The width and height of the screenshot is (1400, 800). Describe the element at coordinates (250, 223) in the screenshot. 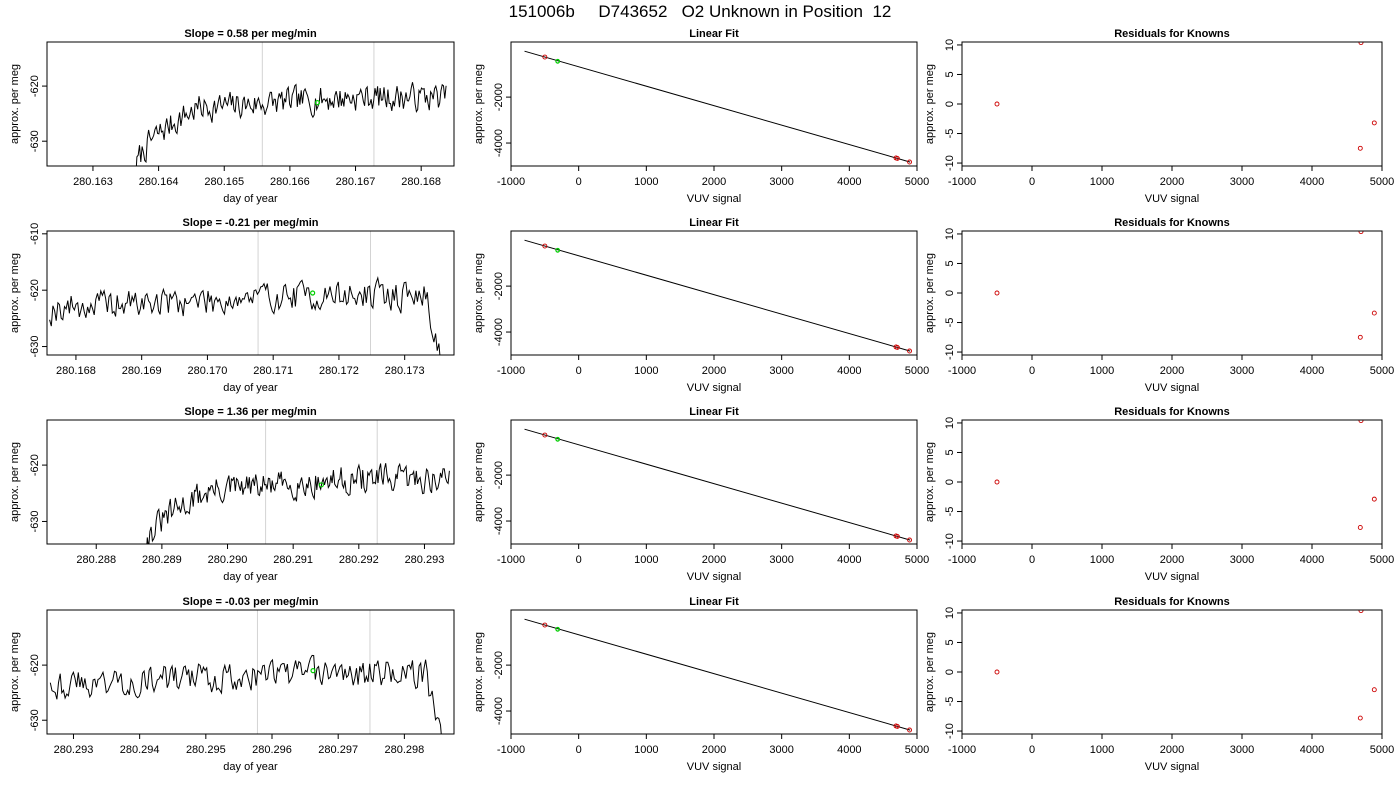

I see `panel-title: Slope = -0.21 per meg/min` at that location.